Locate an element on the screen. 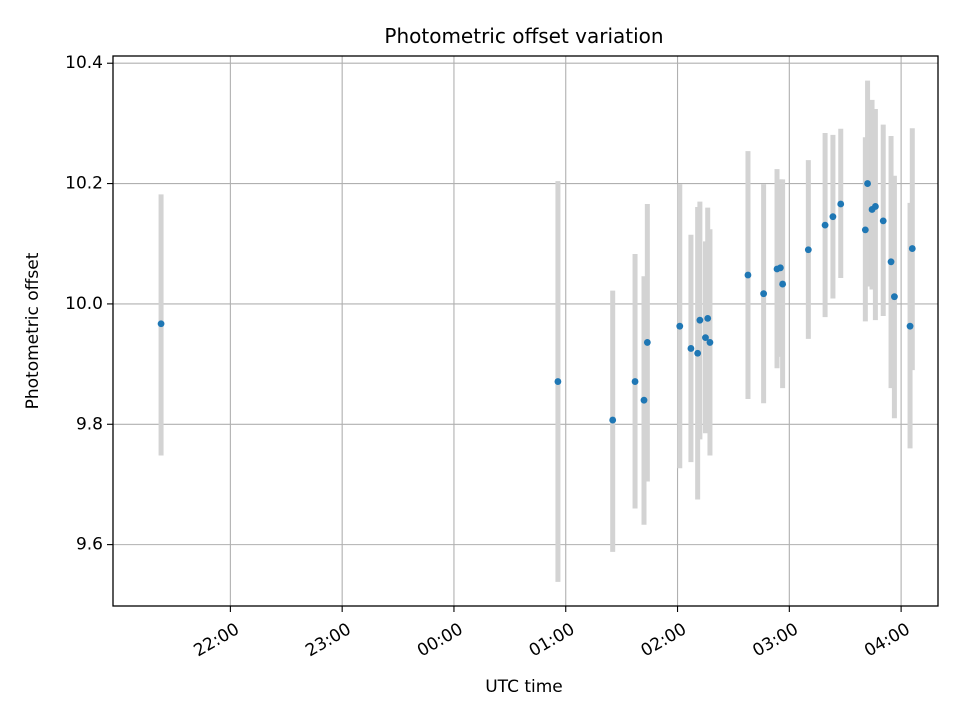  y-tick-label: 9.6 is located at coordinates (89, 545).